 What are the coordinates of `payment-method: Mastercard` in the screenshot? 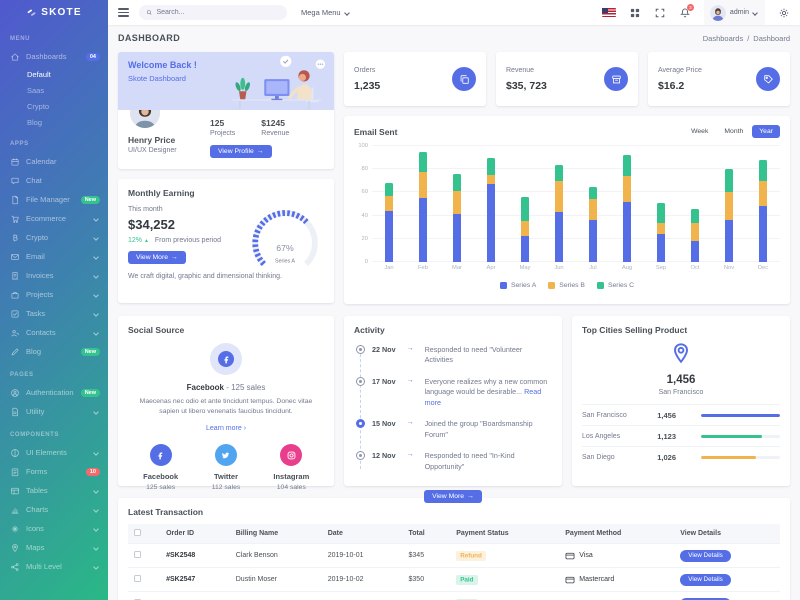 It's located at (616, 580).